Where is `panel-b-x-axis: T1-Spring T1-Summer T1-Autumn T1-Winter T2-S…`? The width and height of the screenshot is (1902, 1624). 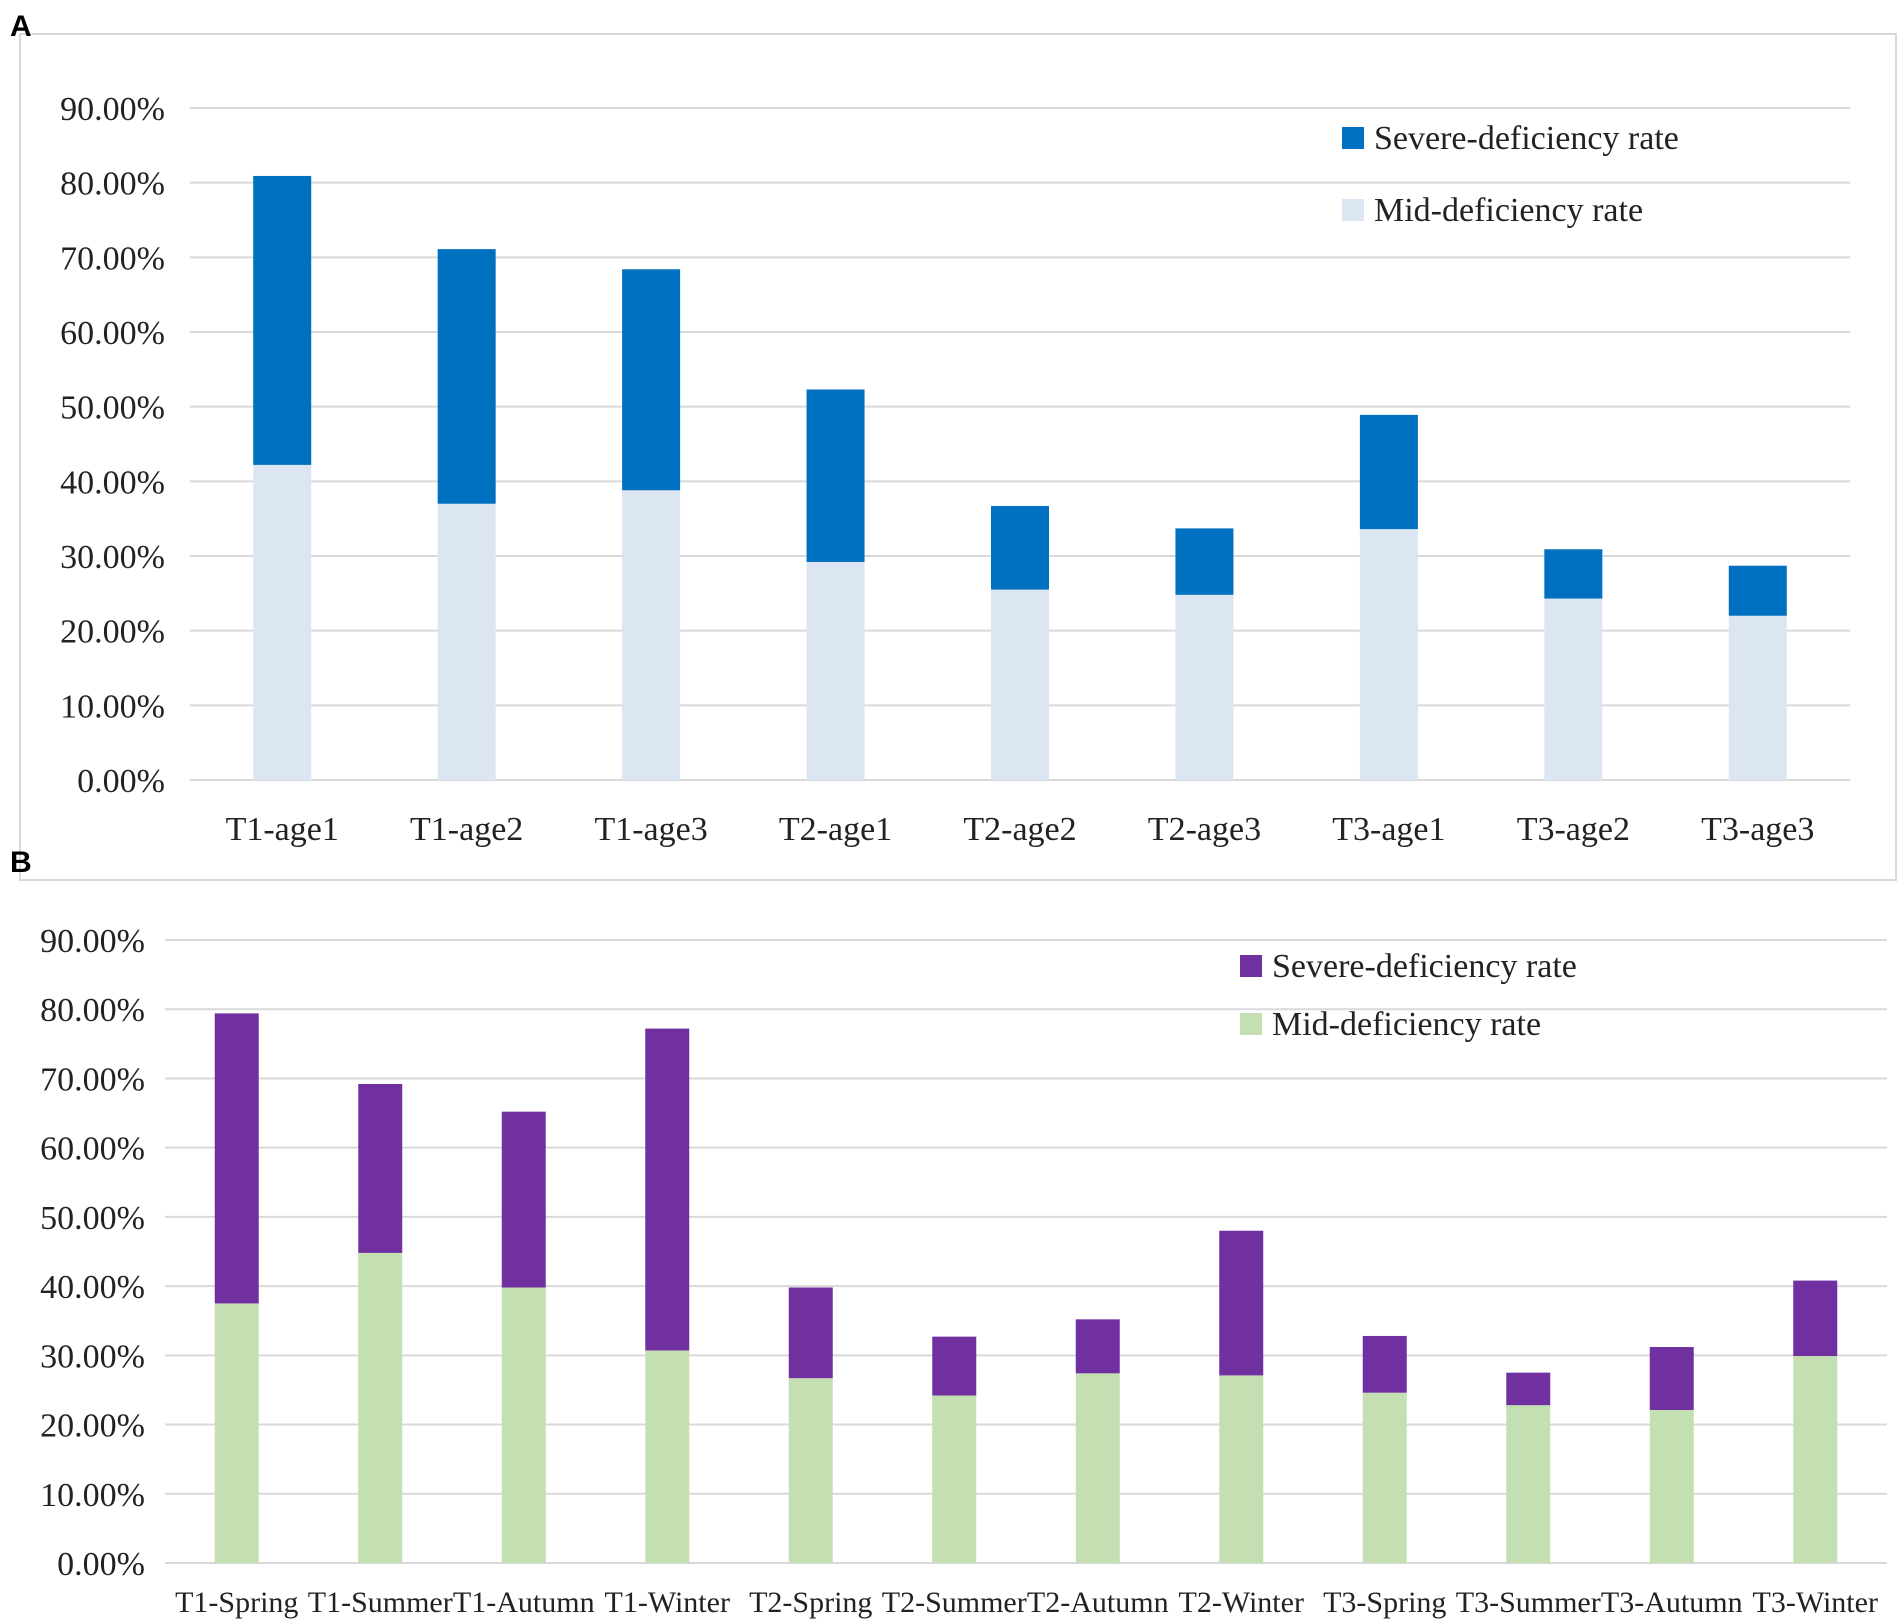
panel-b-x-axis: T1-Spring T1-Summer T1-Autumn T1-Winter T2-S… is located at coordinates (1026, 1602).